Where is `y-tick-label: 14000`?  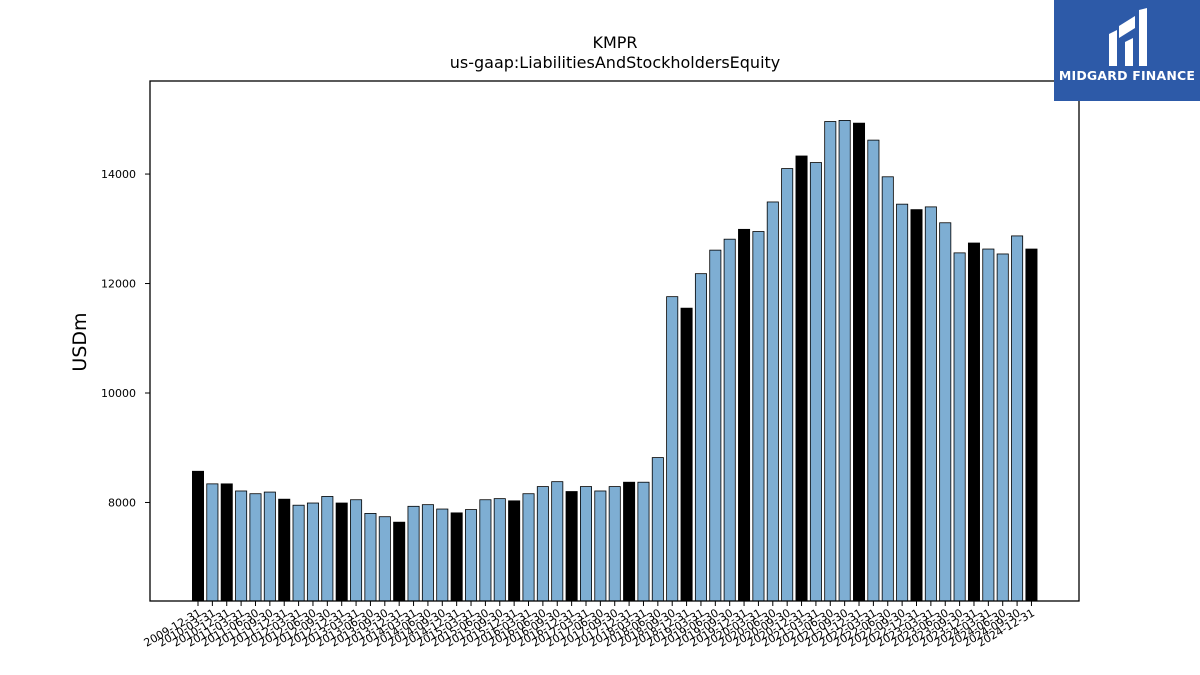
y-tick-label: 14000 is located at coordinates (118, 174).